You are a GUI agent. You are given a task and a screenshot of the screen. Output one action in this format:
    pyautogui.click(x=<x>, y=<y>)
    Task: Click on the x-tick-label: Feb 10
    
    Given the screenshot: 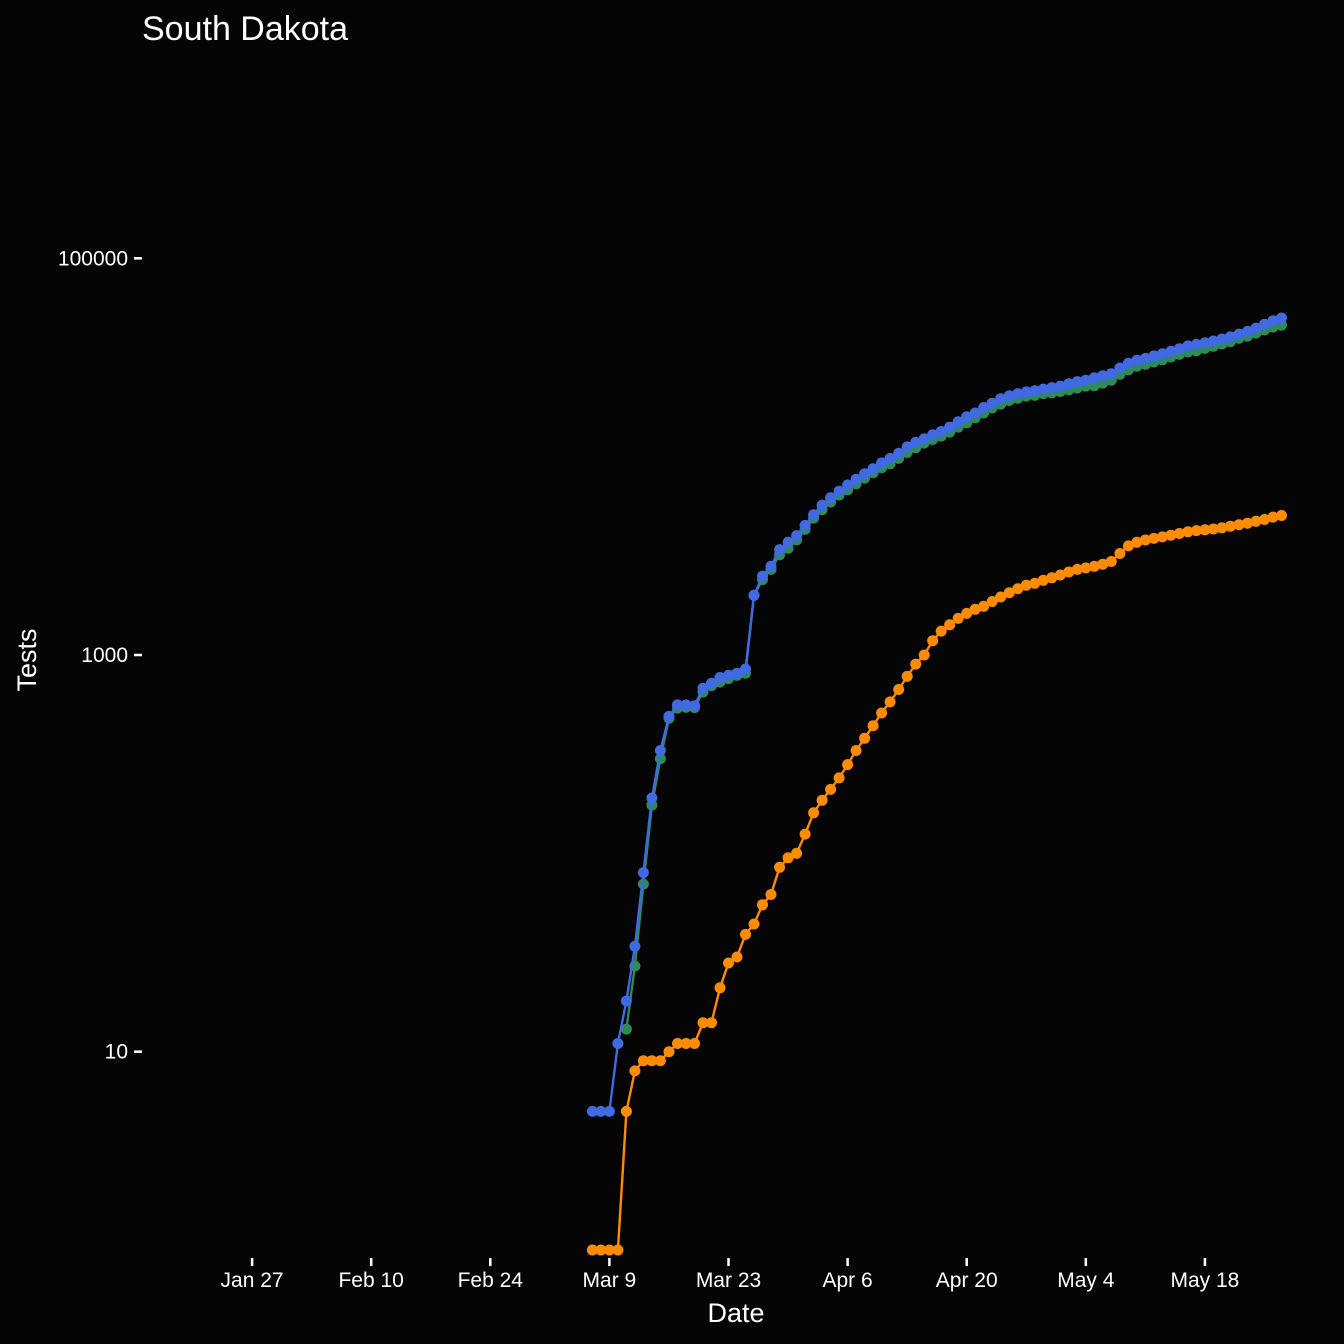 What is the action you would take?
    pyautogui.click(x=370, y=1280)
    